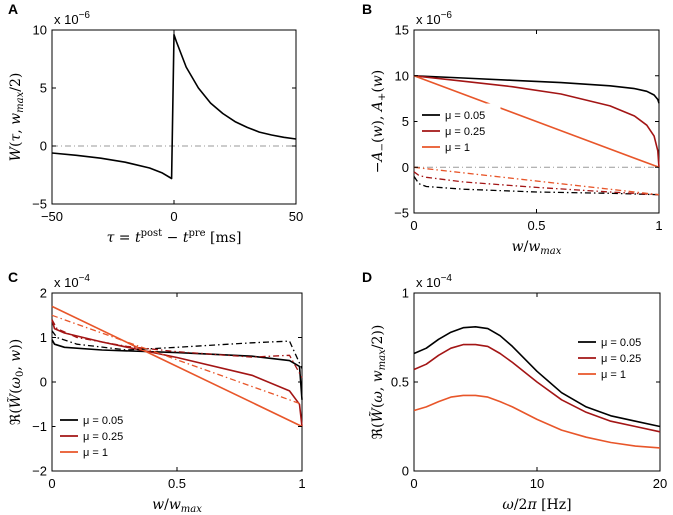  Describe the element at coordinates (537, 248) in the screenshot. I see `x-axis-label-b: w/wmax` at that location.